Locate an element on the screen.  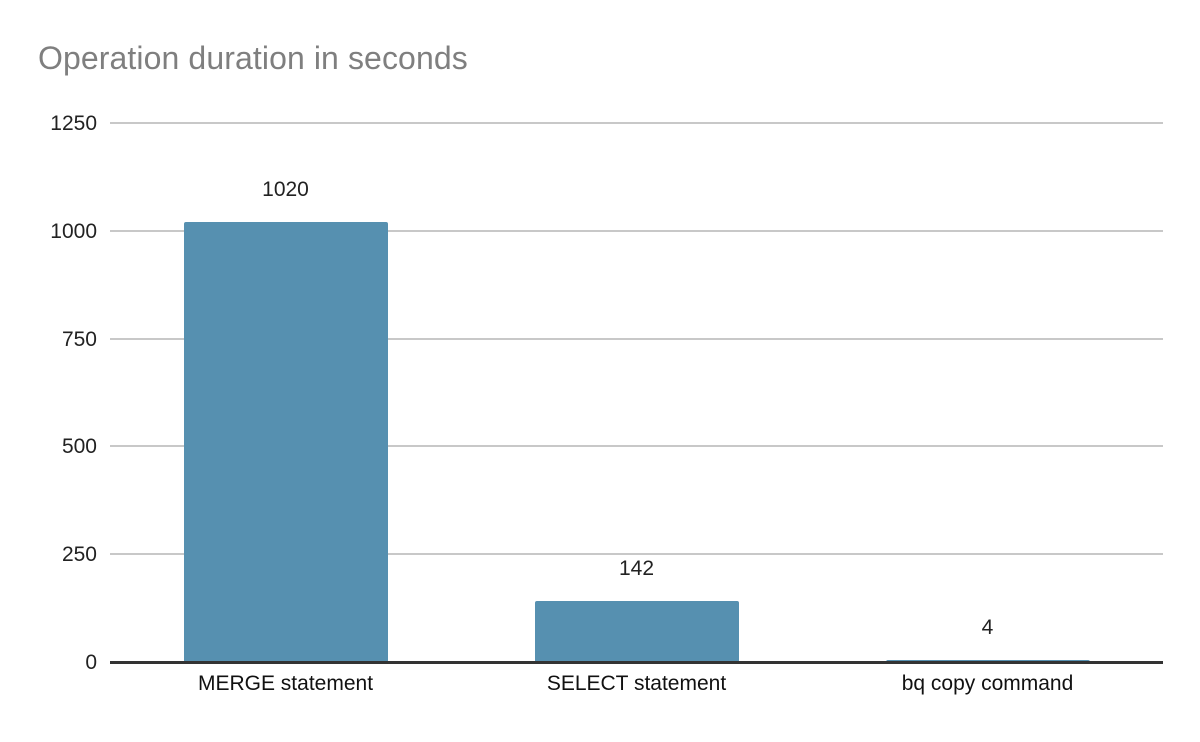
bar-group: 1020 is located at coordinates (285, 392).